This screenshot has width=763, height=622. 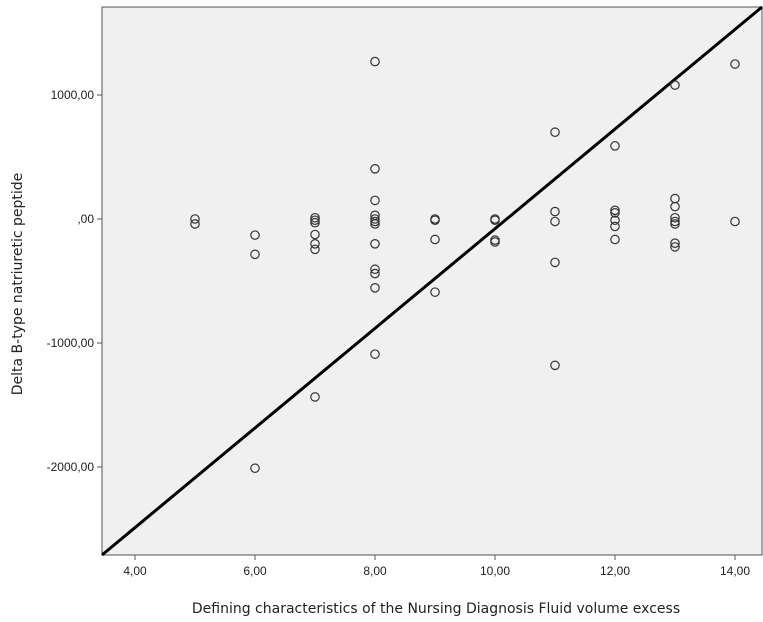 I want to click on x-tick-label: 4,00, so click(x=135, y=571).